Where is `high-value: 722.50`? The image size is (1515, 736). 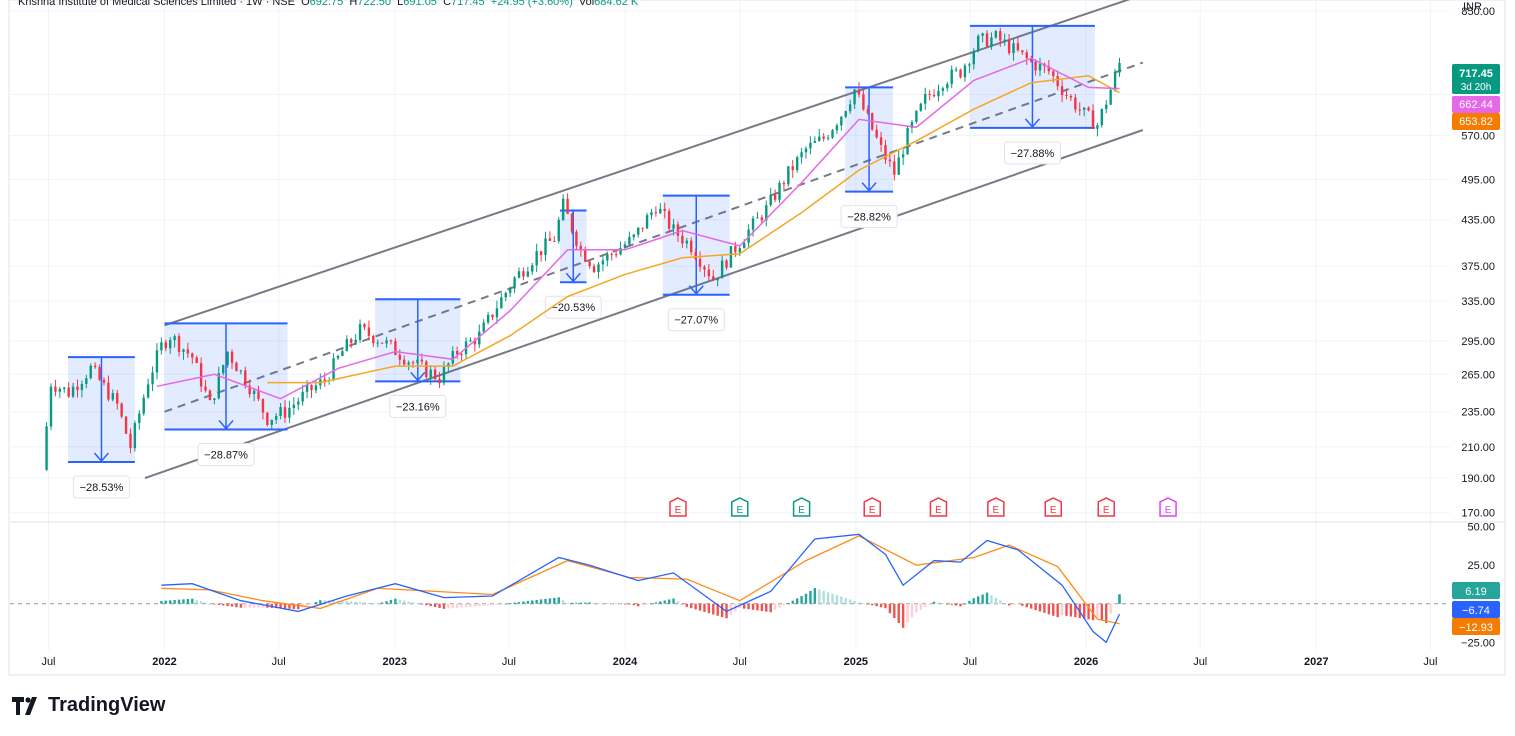
high-value: 722.50 is located at coordinates (374, 4).